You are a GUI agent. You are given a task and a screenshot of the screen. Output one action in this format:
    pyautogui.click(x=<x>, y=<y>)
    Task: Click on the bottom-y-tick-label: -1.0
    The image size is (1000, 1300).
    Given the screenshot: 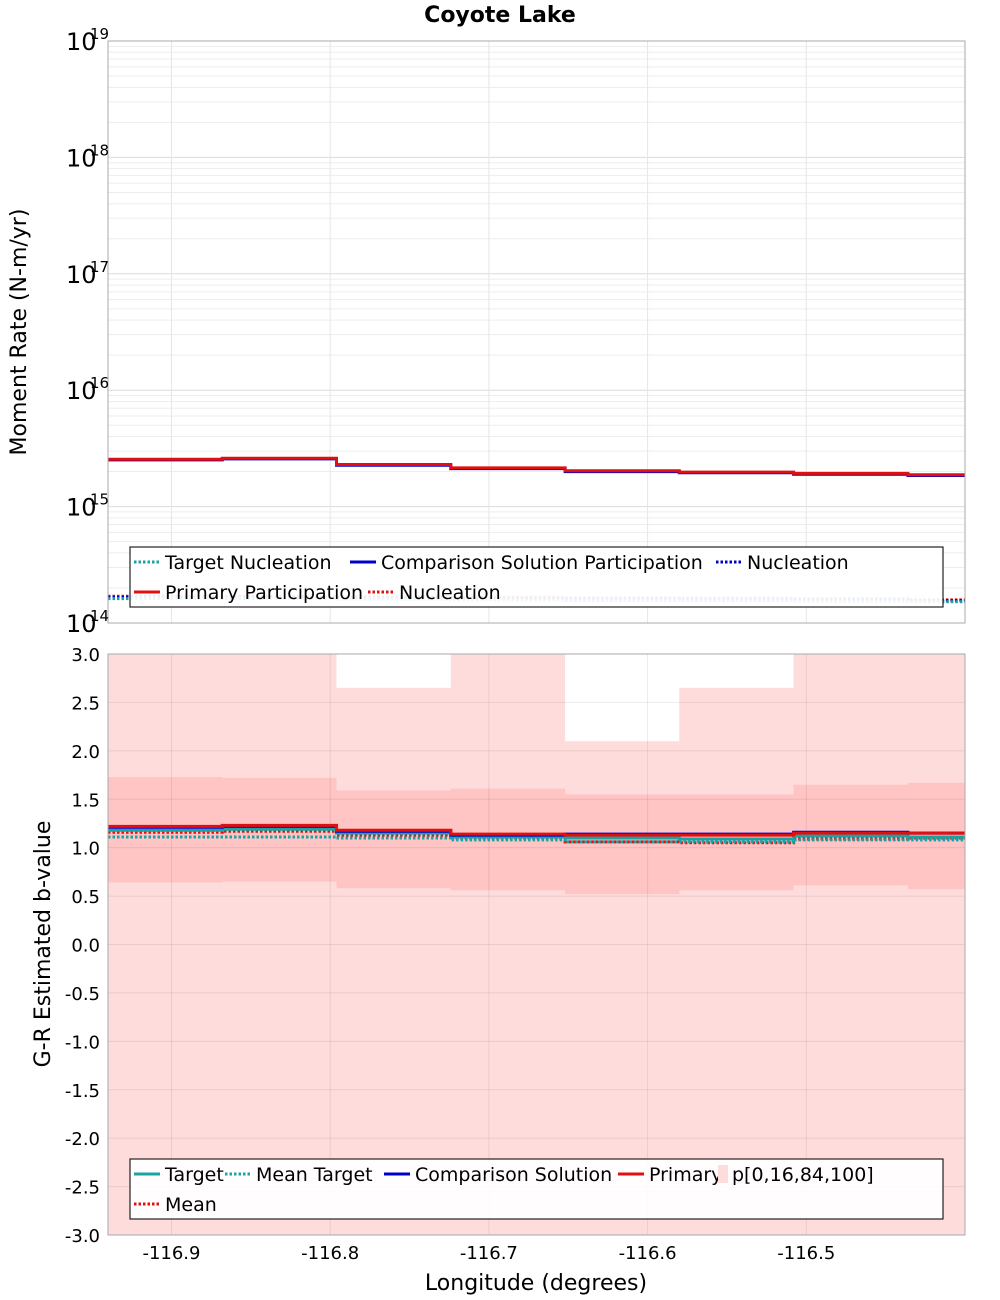 What is the action you would take?
    pyautogui.click(x=82, y=1042)
    